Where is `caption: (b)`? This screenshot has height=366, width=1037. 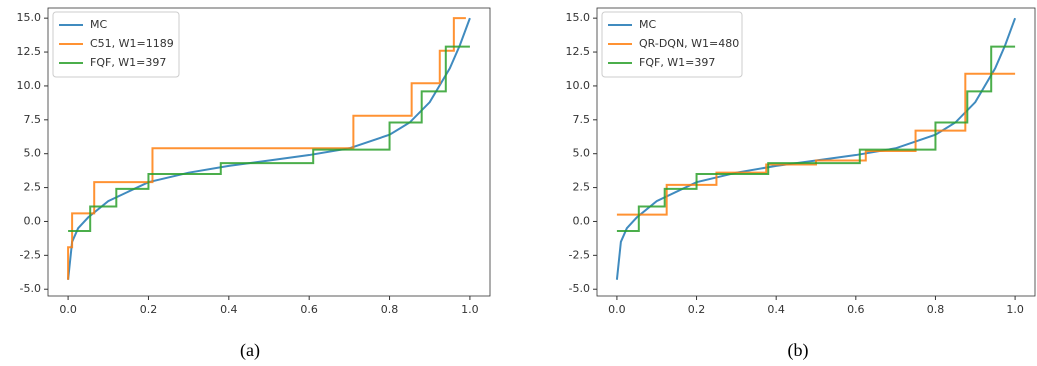
caption: (b) is located at coordinates (798, 350).